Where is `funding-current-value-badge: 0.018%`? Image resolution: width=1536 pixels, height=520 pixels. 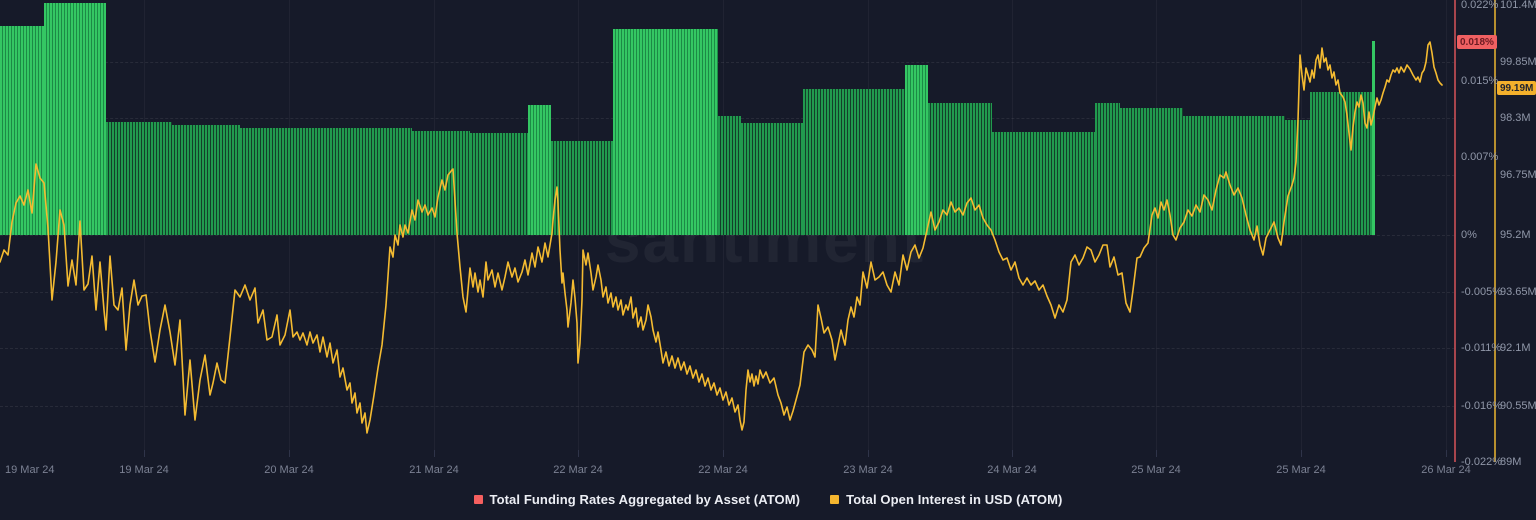 funding-current-value-badge: 0.018% is located at coordinates (1477, 42).